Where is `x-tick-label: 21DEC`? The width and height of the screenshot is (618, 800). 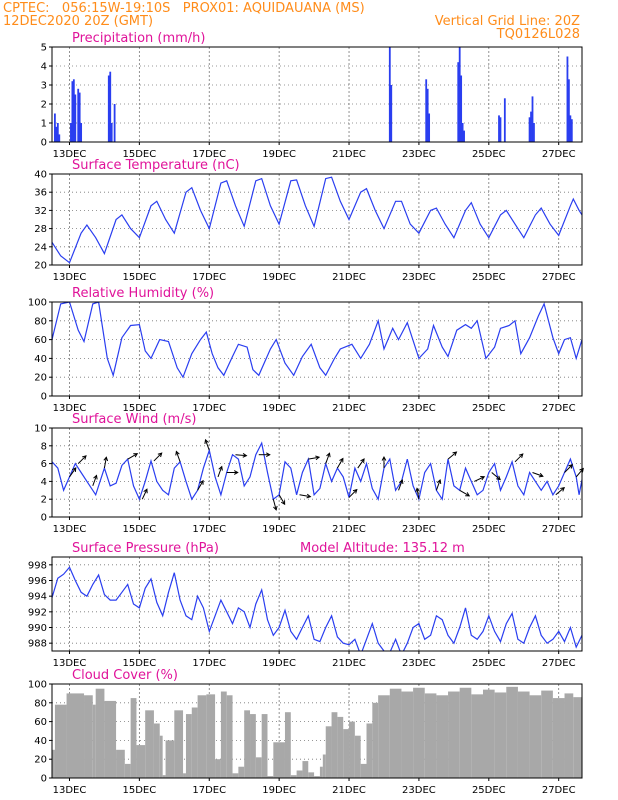
x-tick-label: 21DEC is located at coordinates (349, 663).